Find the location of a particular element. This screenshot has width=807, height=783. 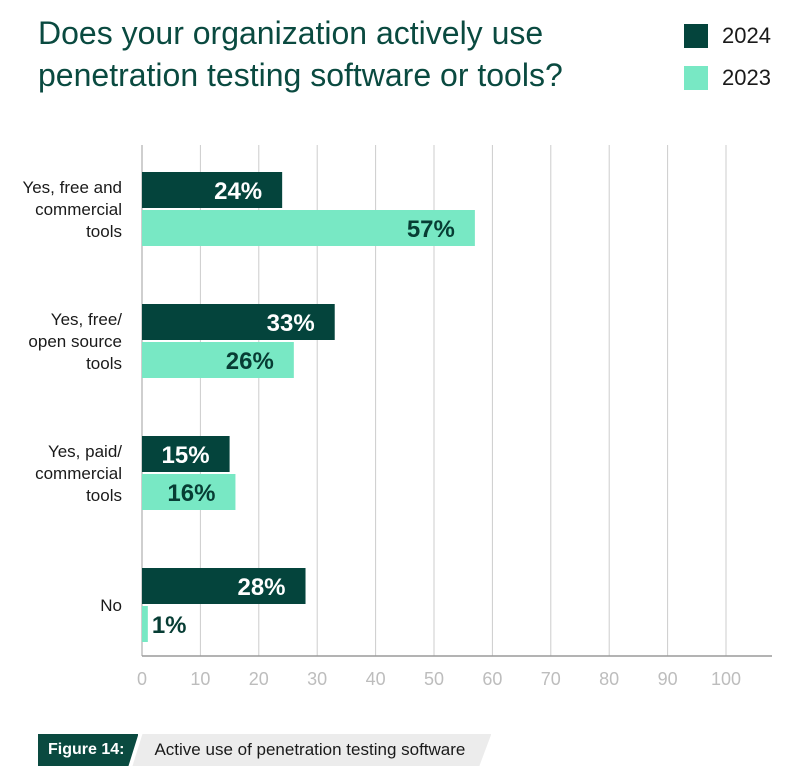

data-label-2023-2: 16% is located at coordinates (191, 493).